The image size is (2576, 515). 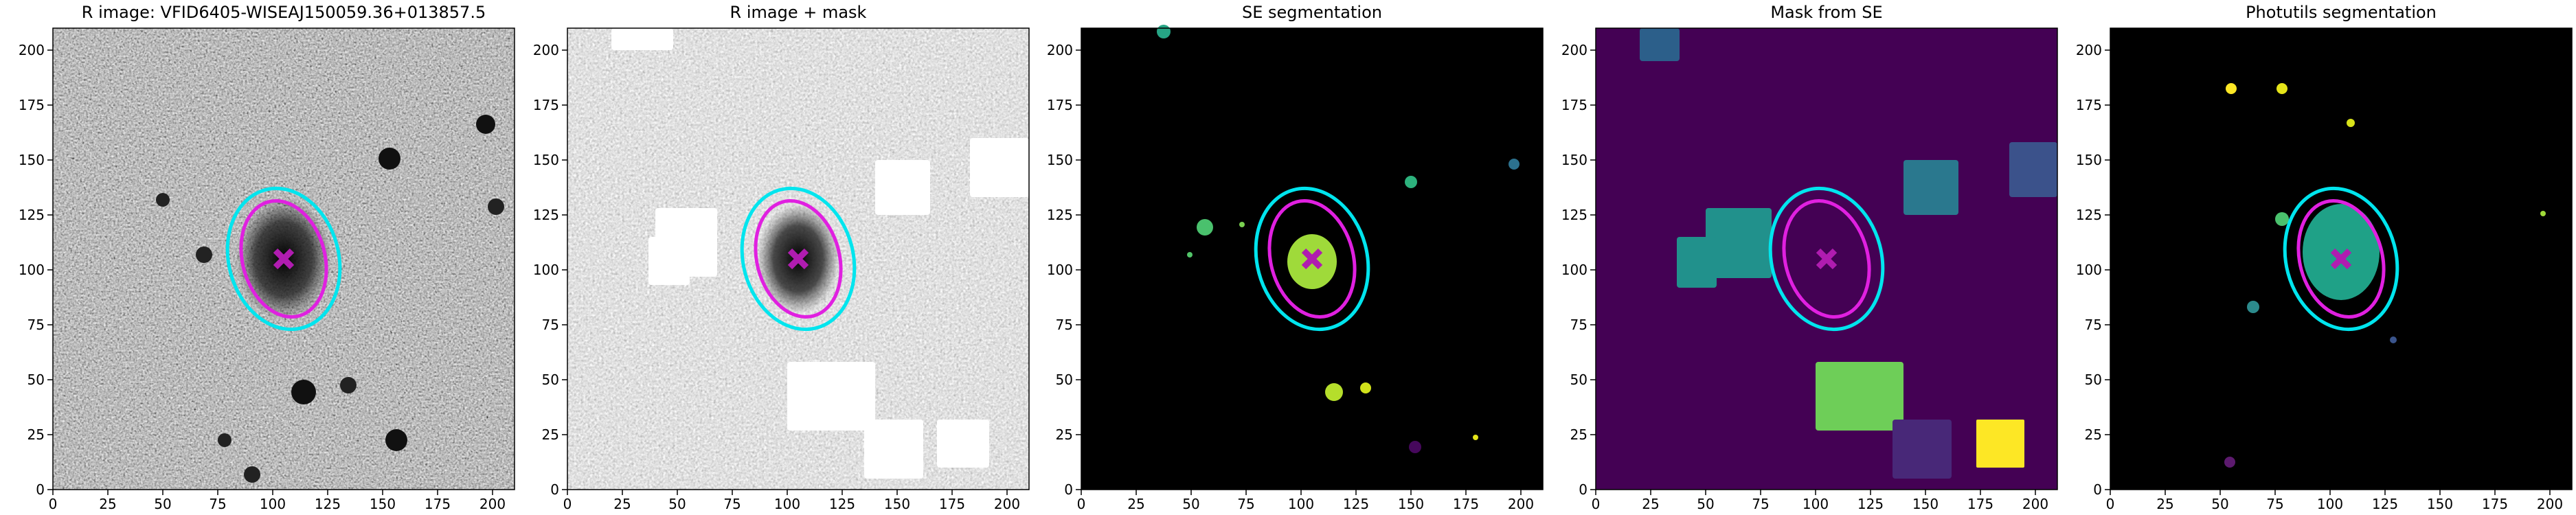 I want to click on panel-title: R image + mask, so click(x=798, y=12).